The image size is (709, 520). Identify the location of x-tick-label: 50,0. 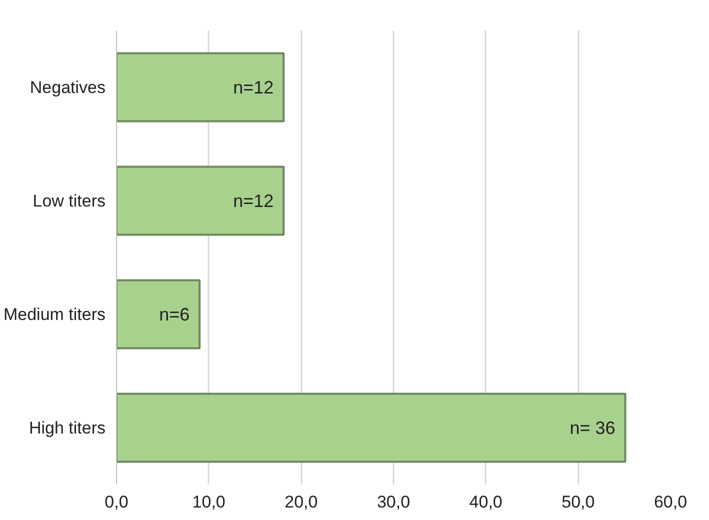
(578, 502).